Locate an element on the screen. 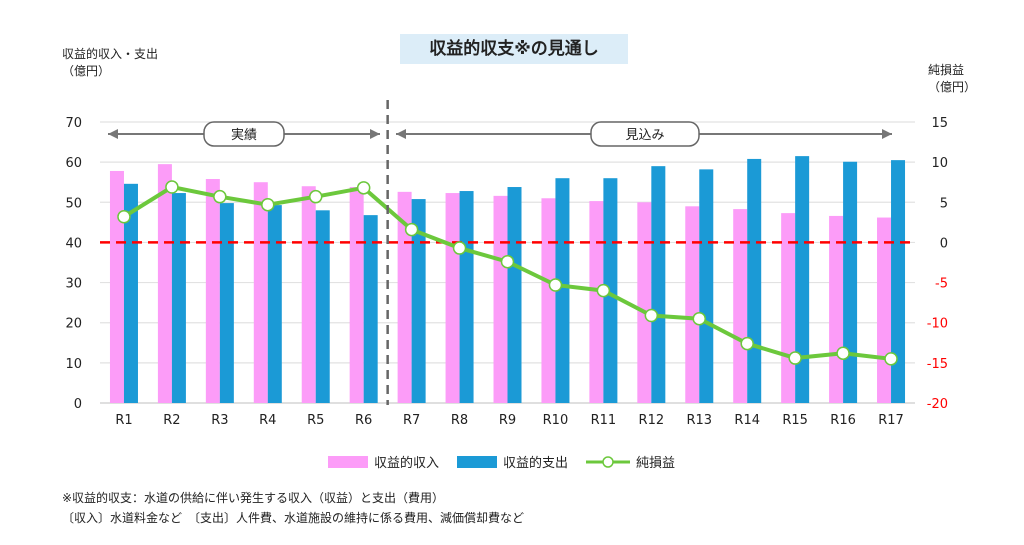  right-axis-unit: （億円） is located at coordinates (952, 87).